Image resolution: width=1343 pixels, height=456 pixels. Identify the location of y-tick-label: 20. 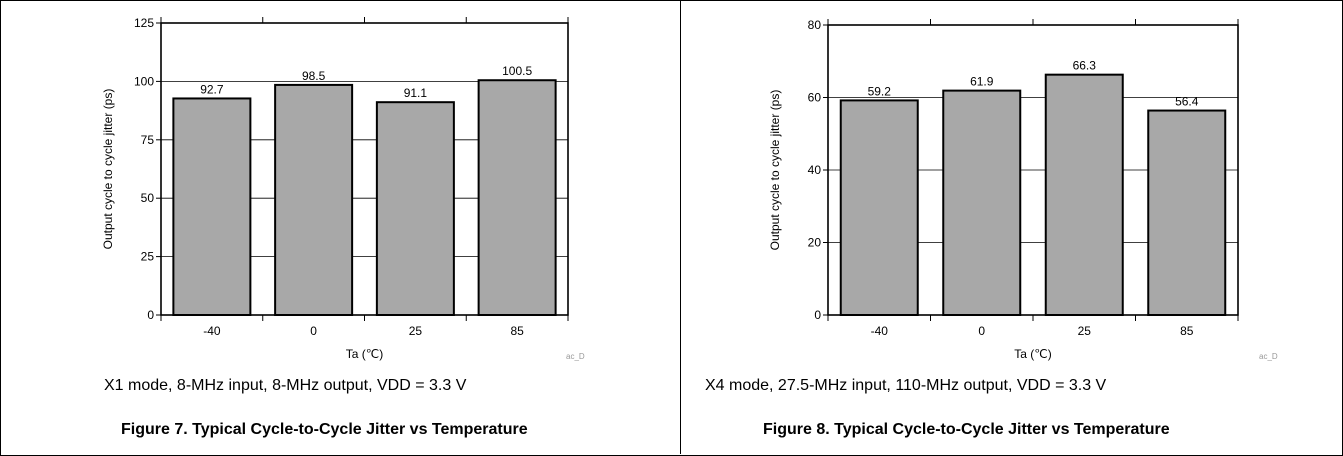
(815, 243).